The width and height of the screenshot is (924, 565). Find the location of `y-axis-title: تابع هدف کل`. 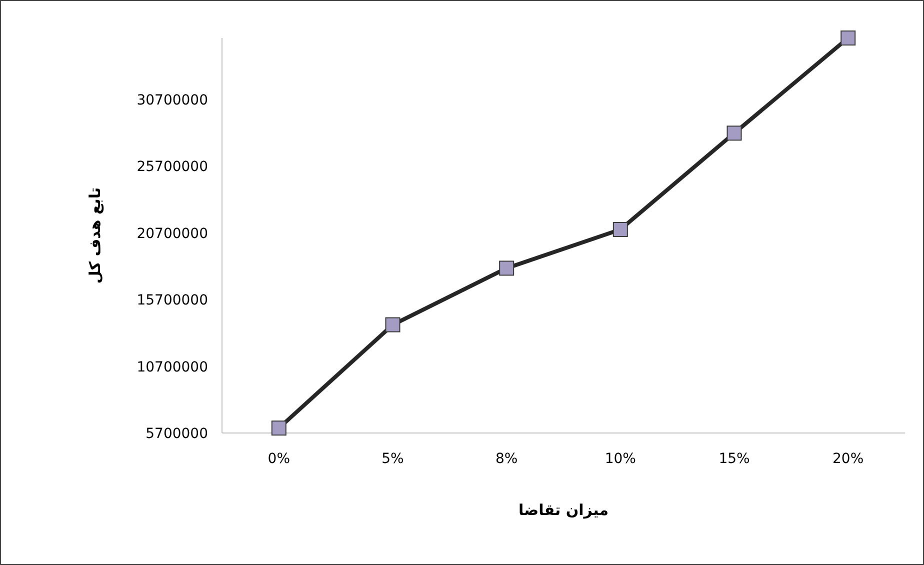

y-axis-title: تابع هدف کل is located at coordinates (95, 235).